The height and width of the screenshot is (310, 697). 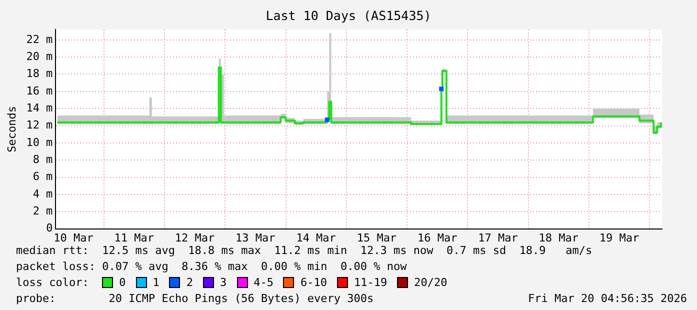 What do you see at coordinates (195, 237) in the screenshot?
I see `x-tick-label: 12 Mar` at bounding box center [195, 237].